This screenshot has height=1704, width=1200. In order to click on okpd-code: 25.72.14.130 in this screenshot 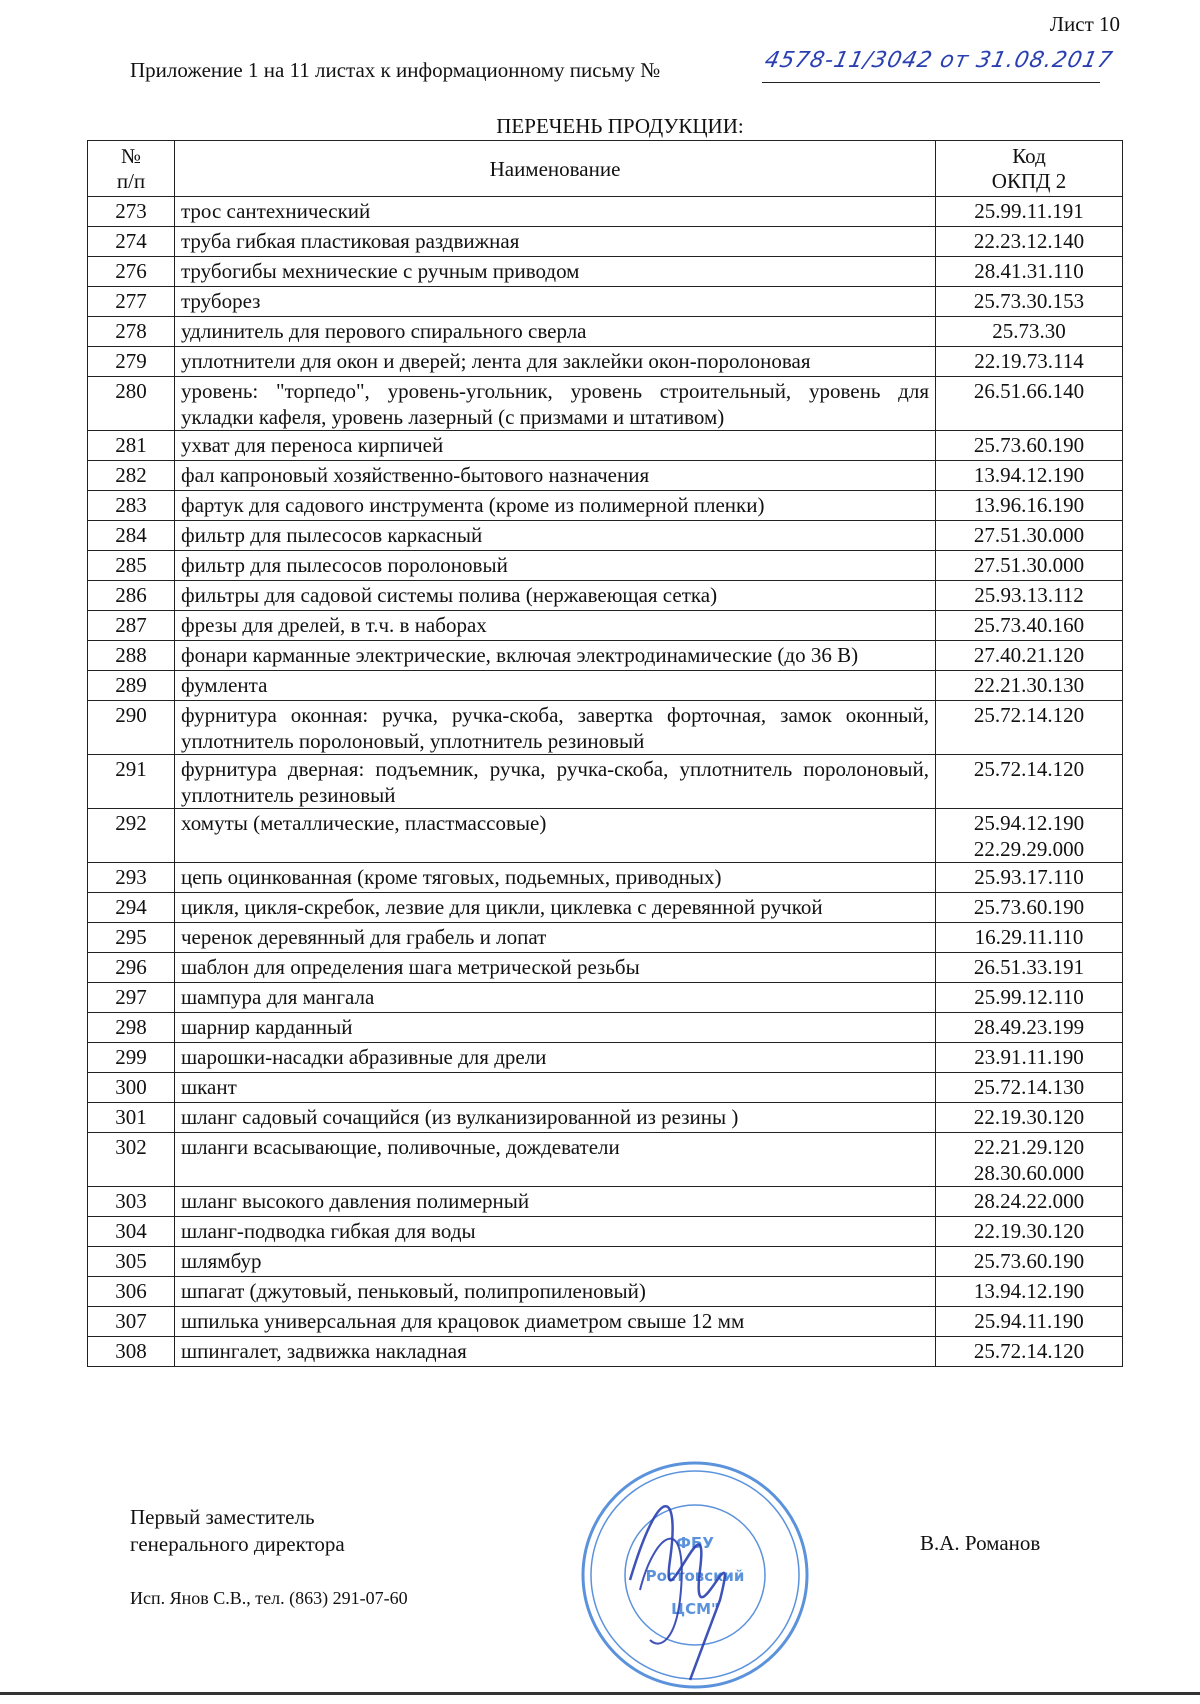, I will do `click(1029, 1087)`.